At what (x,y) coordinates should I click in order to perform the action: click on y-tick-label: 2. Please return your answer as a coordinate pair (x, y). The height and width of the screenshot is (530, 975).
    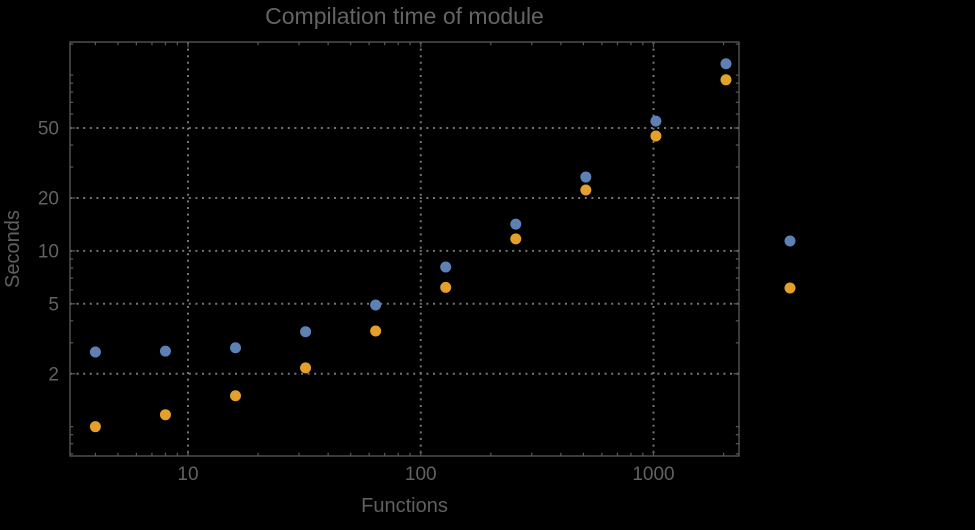
    Looking at the image, I should click on (53, 374).